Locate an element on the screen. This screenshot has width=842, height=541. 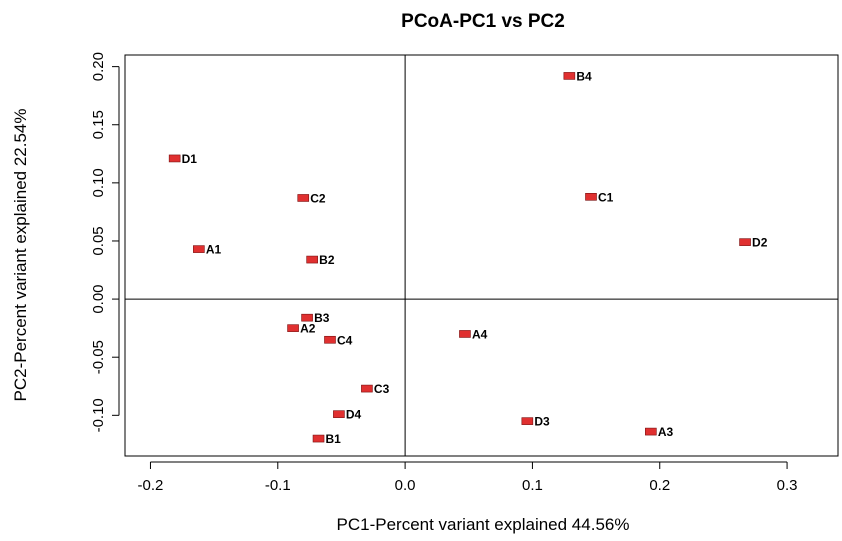
point-a1: A1 is located at coordinates (207, 250).